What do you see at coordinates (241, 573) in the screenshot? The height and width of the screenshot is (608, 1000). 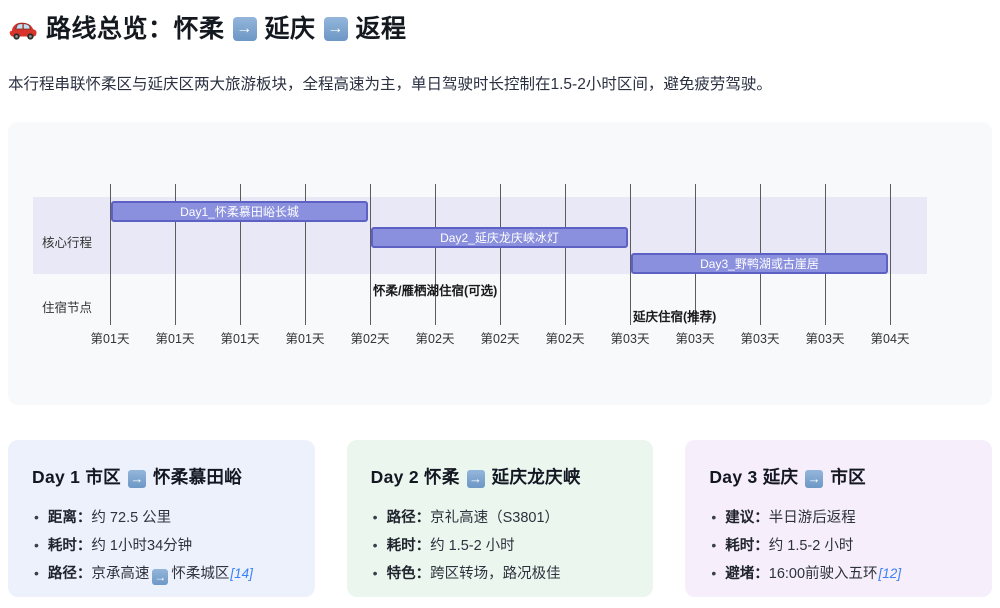 I see `citation-link: [14]` at bounding box center [241, 573].